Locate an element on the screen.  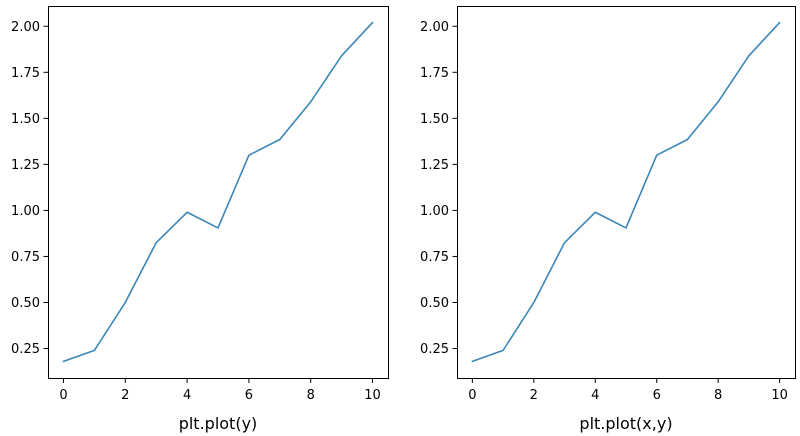
x-axis-title: plt.plot(x,y) is located at coordinates (625, 423).